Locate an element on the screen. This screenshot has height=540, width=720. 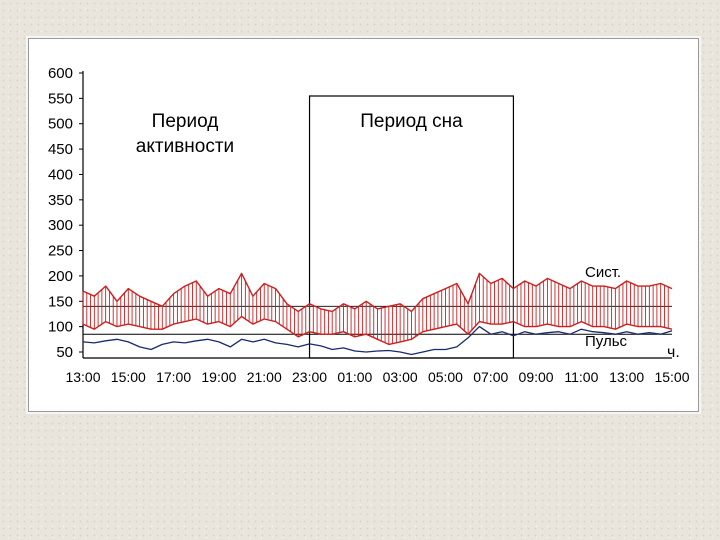
systolic-label: Сист. is located at coordinates (603, 272).